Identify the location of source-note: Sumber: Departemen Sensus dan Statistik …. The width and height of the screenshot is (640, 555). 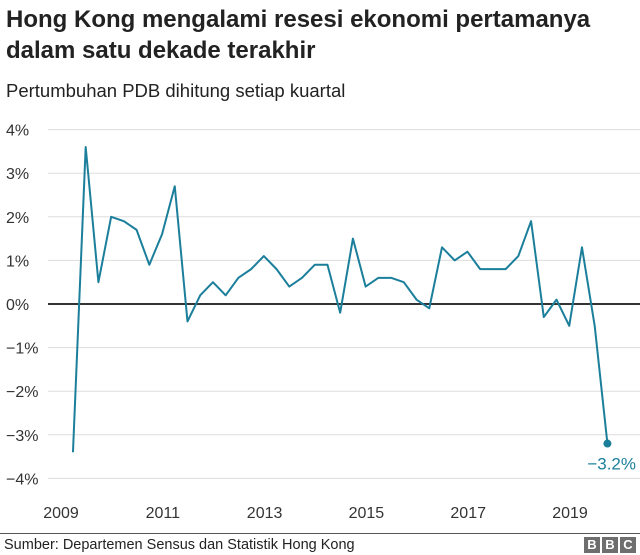
(179, 545).